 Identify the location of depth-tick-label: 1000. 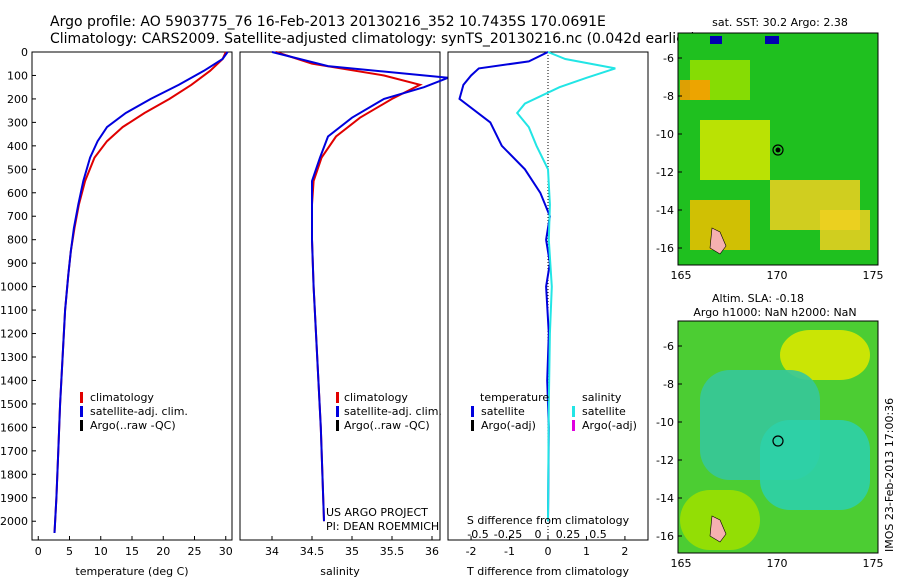
(14, 287).